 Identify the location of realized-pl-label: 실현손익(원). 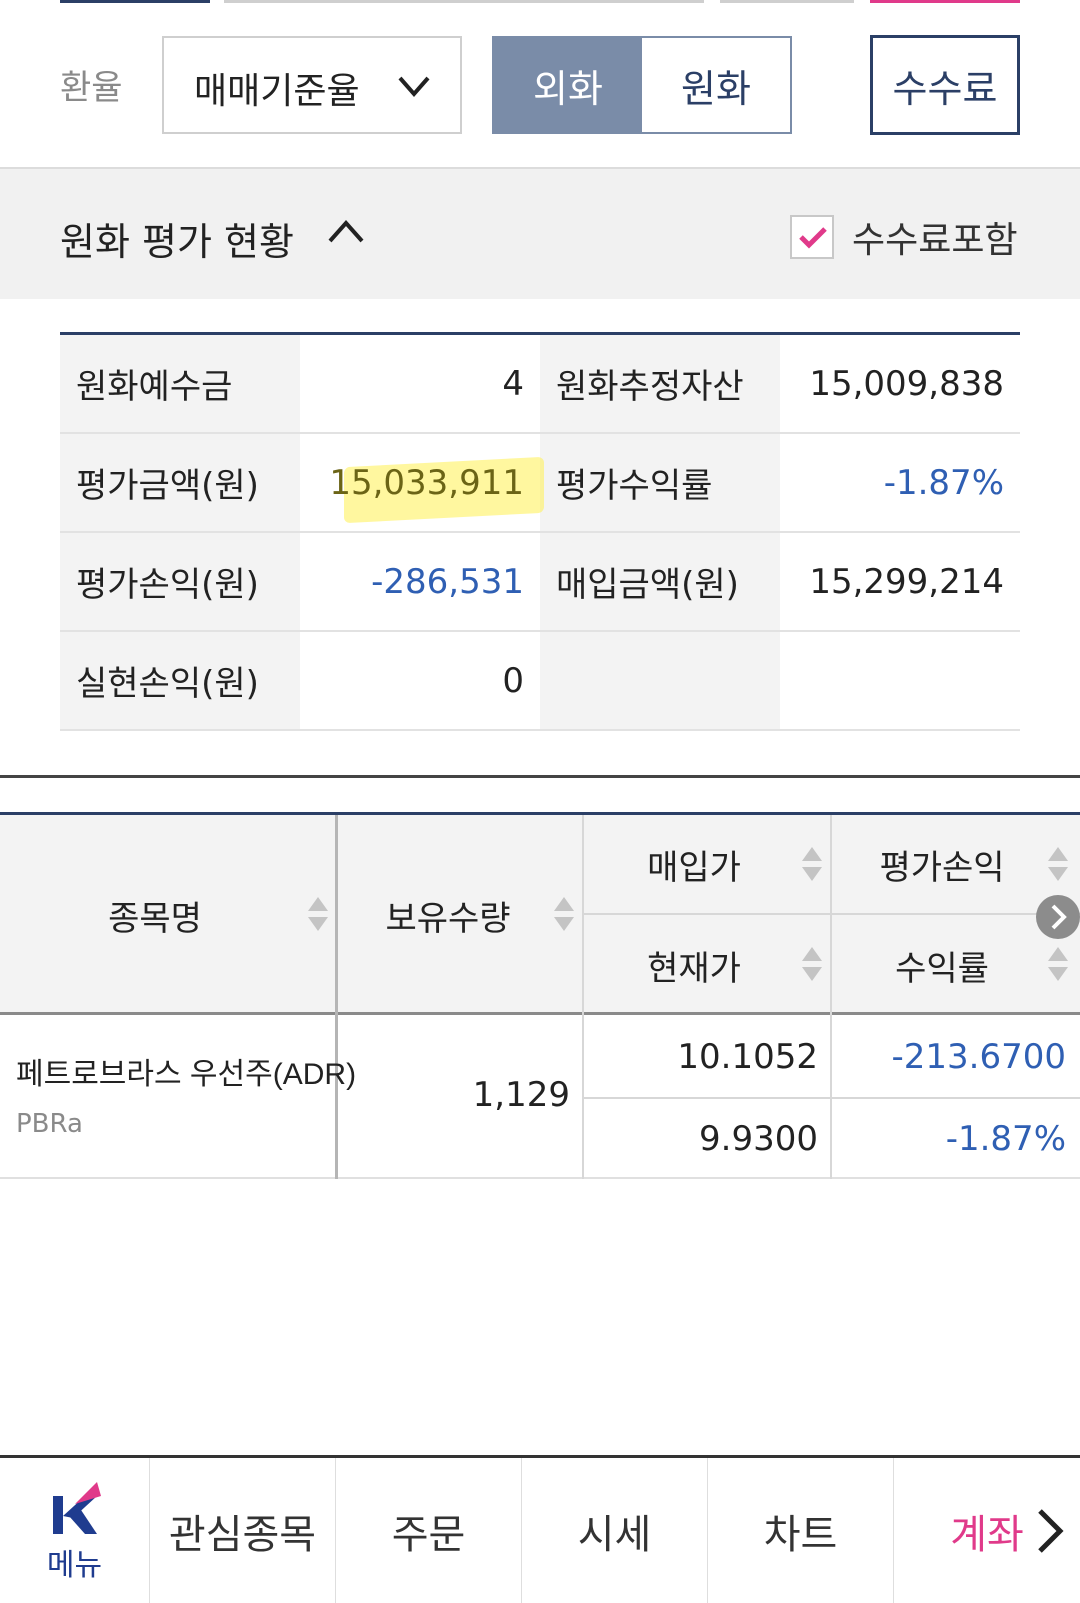
(180, 680).